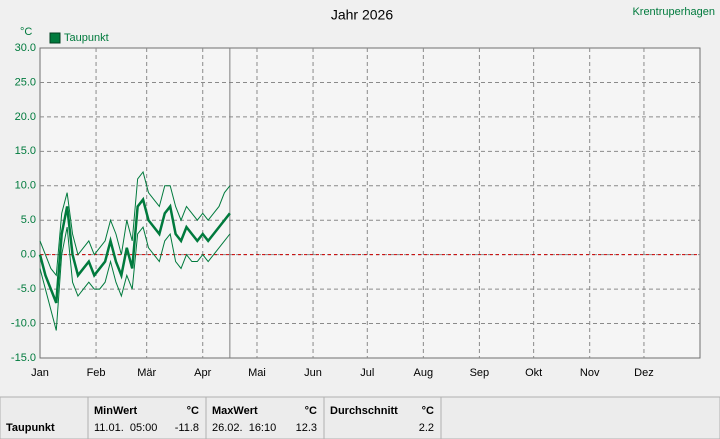 This screenshot has width=720, height=439. I want to click on y-unit: °C, so click(26, 32).